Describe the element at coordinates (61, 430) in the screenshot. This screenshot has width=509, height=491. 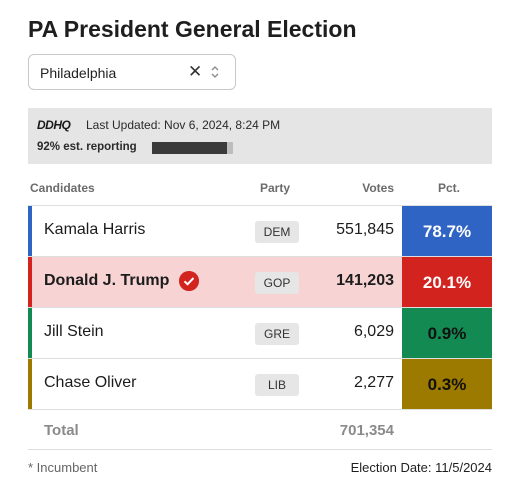
I see `total-label: Total` at that location.